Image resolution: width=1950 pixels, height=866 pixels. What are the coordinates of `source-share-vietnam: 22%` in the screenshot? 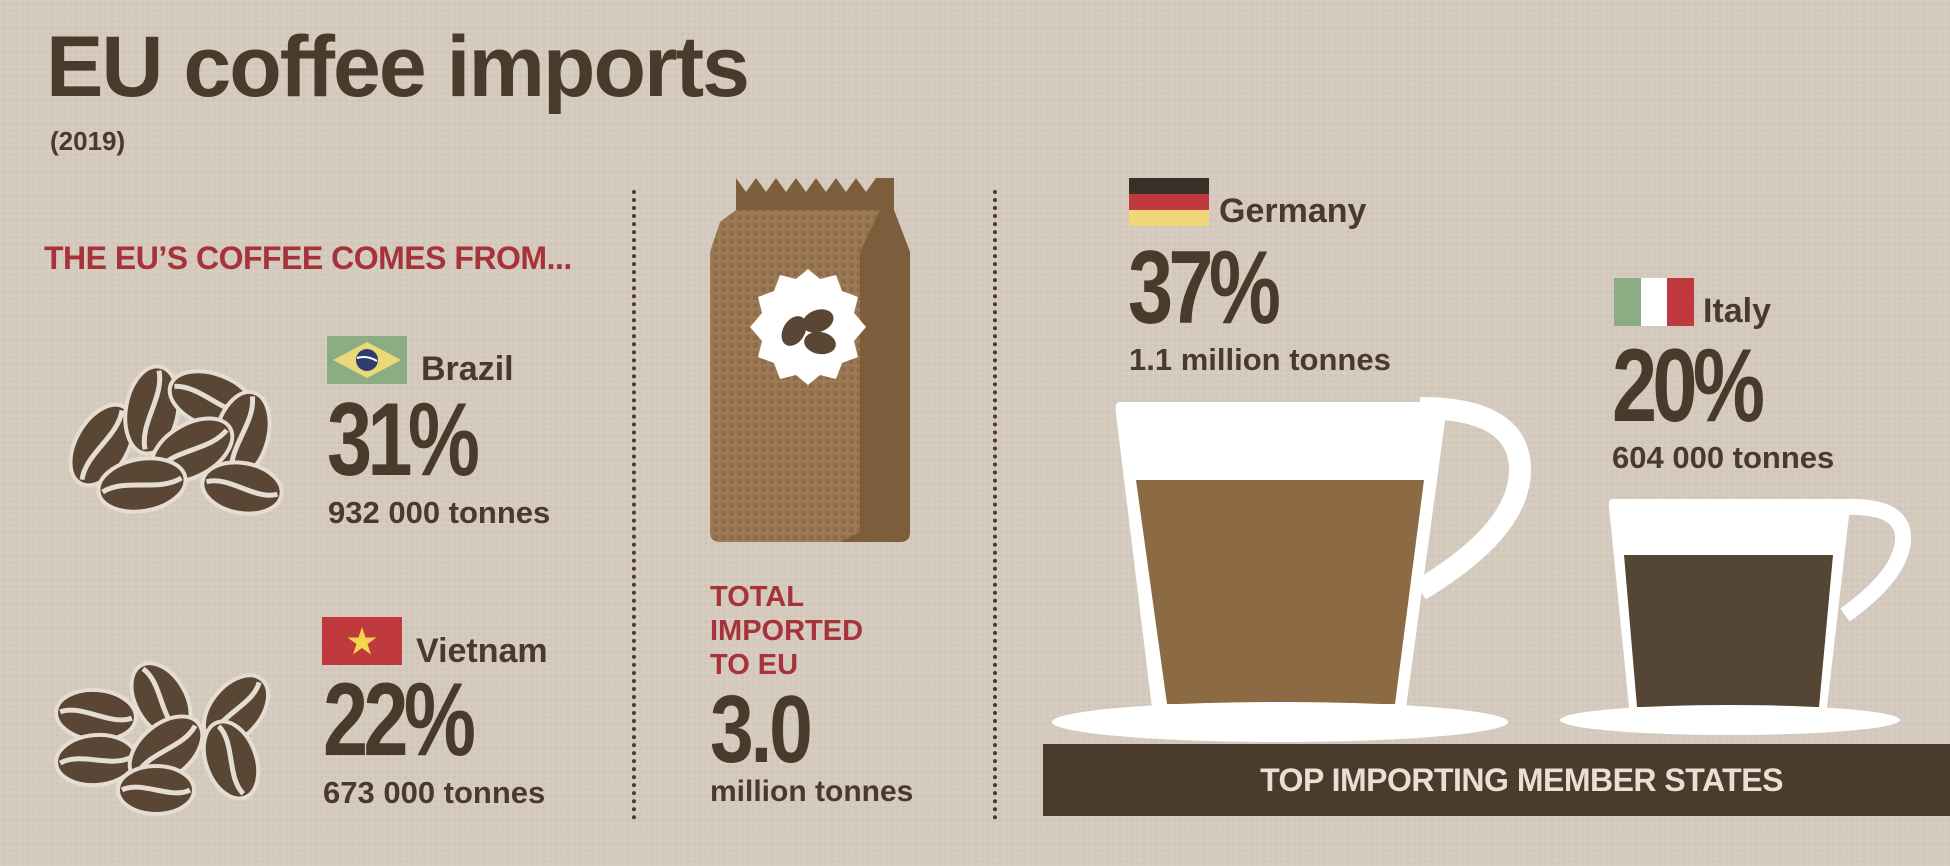 It's located at (399, 720).